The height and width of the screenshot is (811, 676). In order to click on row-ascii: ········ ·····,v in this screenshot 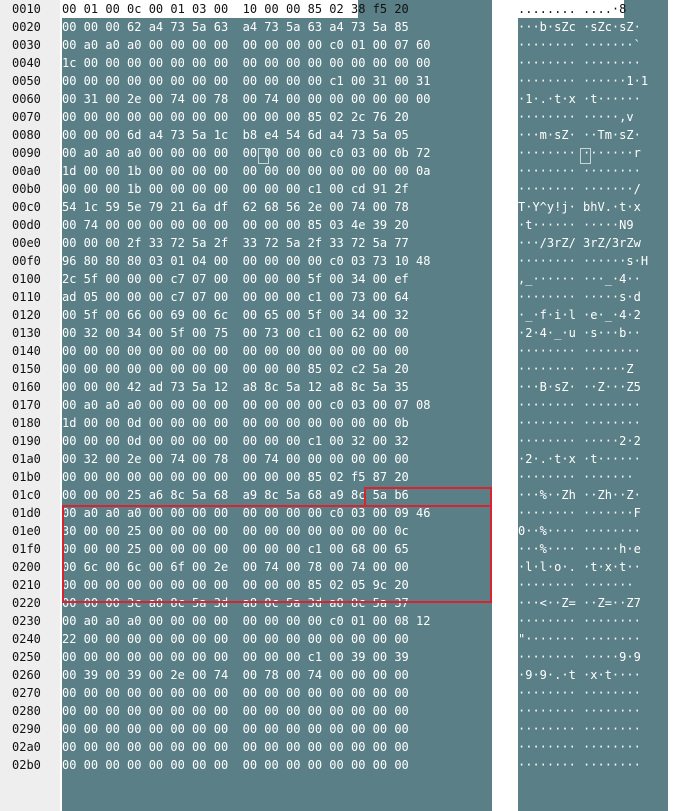, I will do `click(579, 117)`.